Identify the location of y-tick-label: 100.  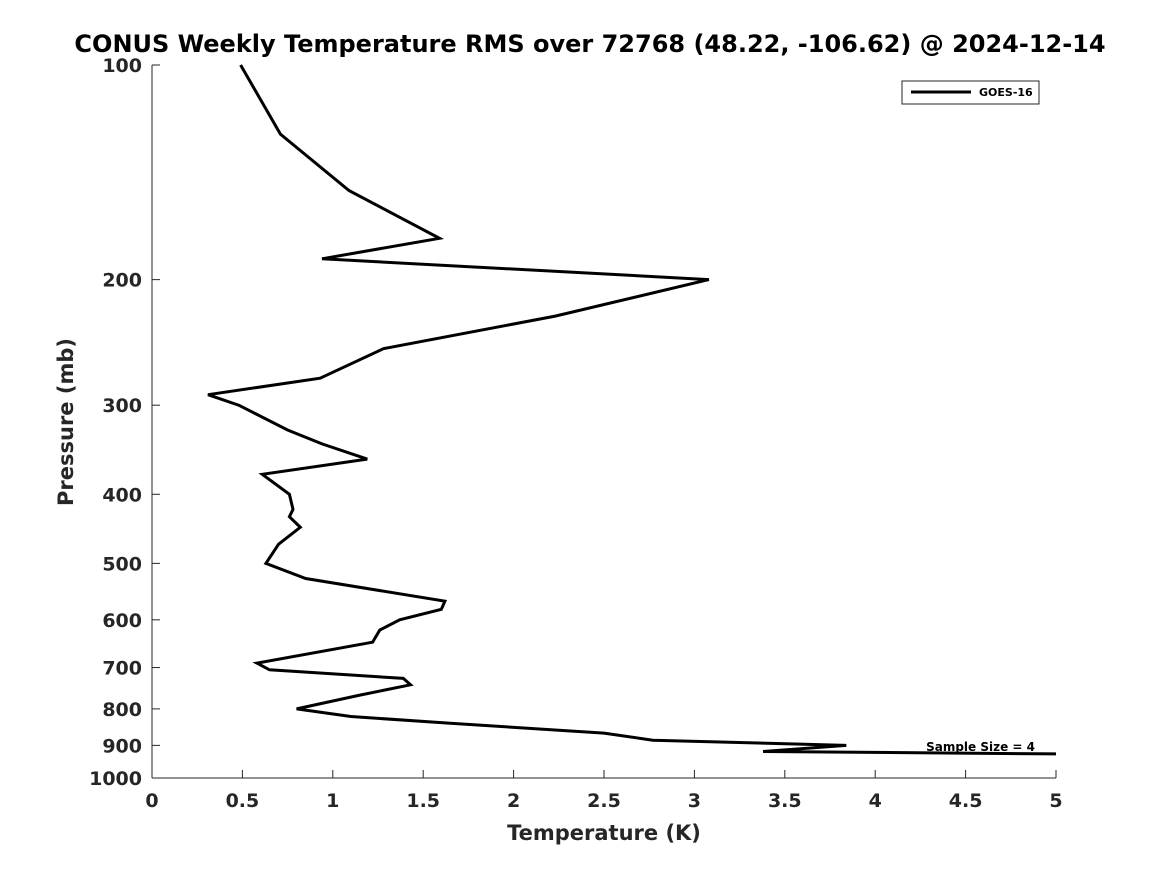
(122, 66).